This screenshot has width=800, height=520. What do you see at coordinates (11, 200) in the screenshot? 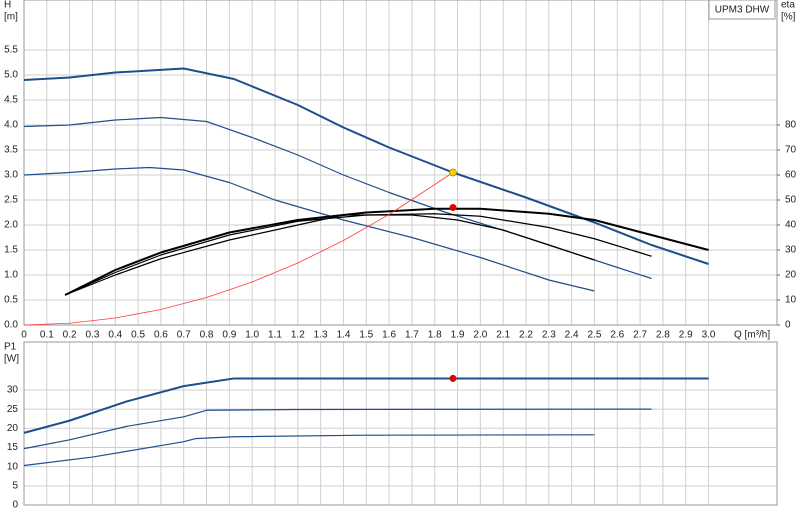
I see `y-tick-label: 2.5` at bounding box center [11, 200].